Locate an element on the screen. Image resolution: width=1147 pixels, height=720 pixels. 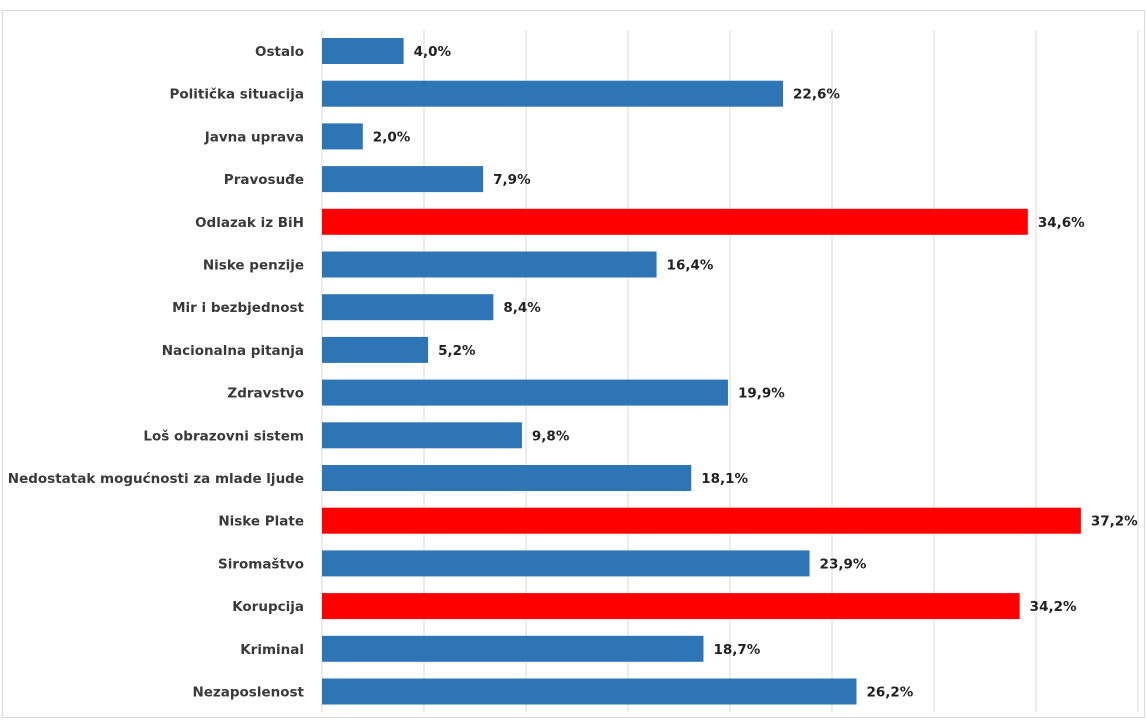
bar-kriminal is located at coordinates (513, 648).